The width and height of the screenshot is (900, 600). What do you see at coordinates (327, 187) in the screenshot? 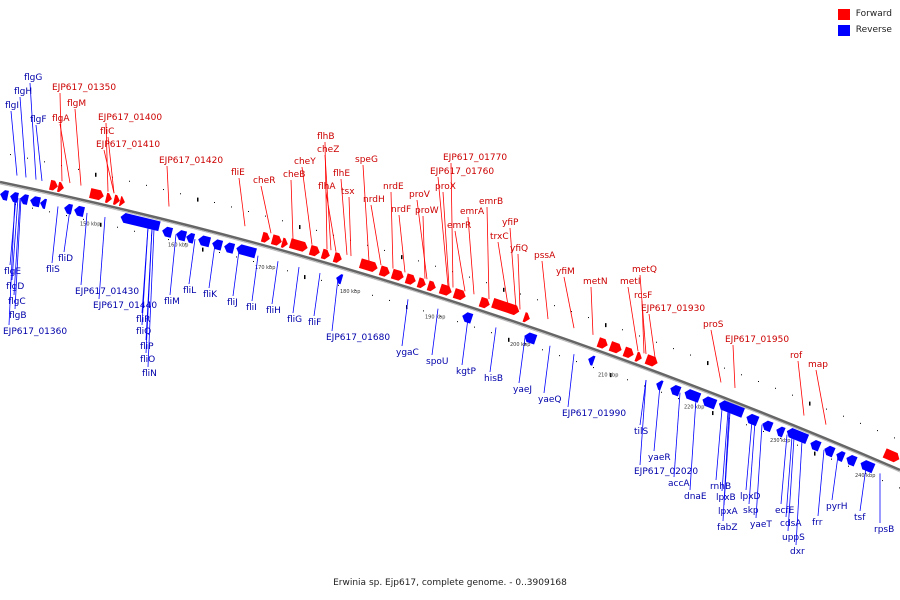
I see `forward-gene-label: flhA` at bounding box center [327, 187].